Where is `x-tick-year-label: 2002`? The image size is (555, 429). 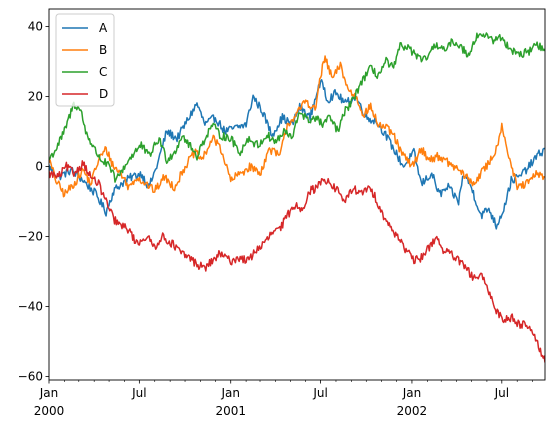
x-tick-year-label: 2002 is located at coordinates (412, 411).